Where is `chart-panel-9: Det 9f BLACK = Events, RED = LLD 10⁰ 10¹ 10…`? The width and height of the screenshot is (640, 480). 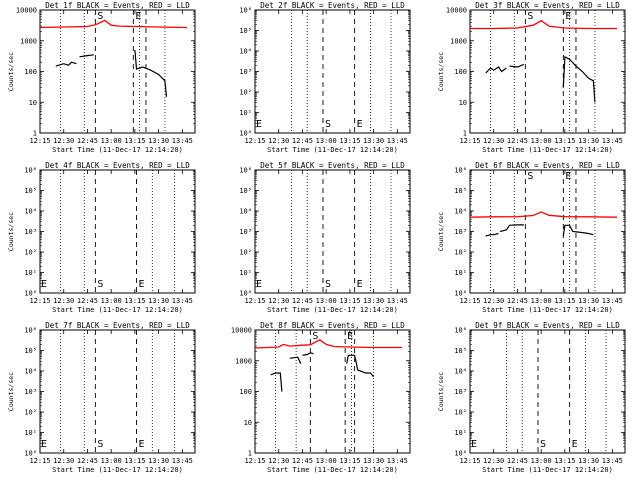
chart-panel-9: Det 9f BLACK = Events, RED = LLD 10⁰ 10¹ 10… is located at coordinates (531, 397).